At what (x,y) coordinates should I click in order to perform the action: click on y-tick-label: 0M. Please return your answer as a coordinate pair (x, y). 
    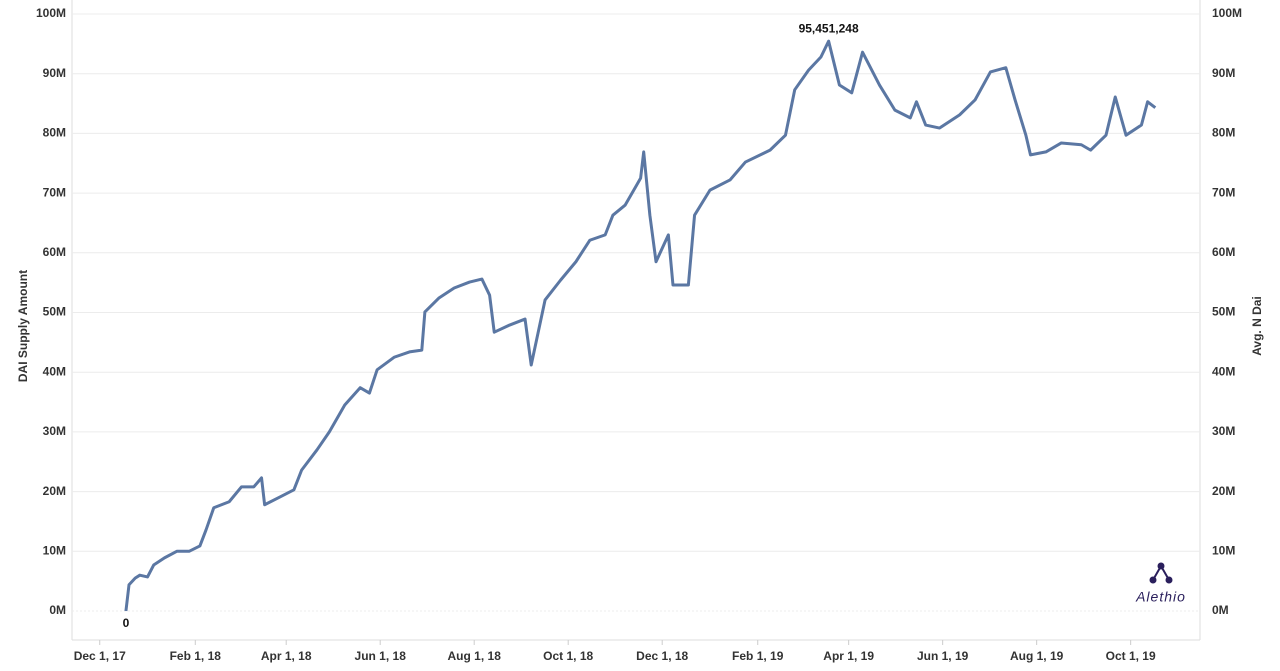
    Looking at the image, I should click on (57, 610).